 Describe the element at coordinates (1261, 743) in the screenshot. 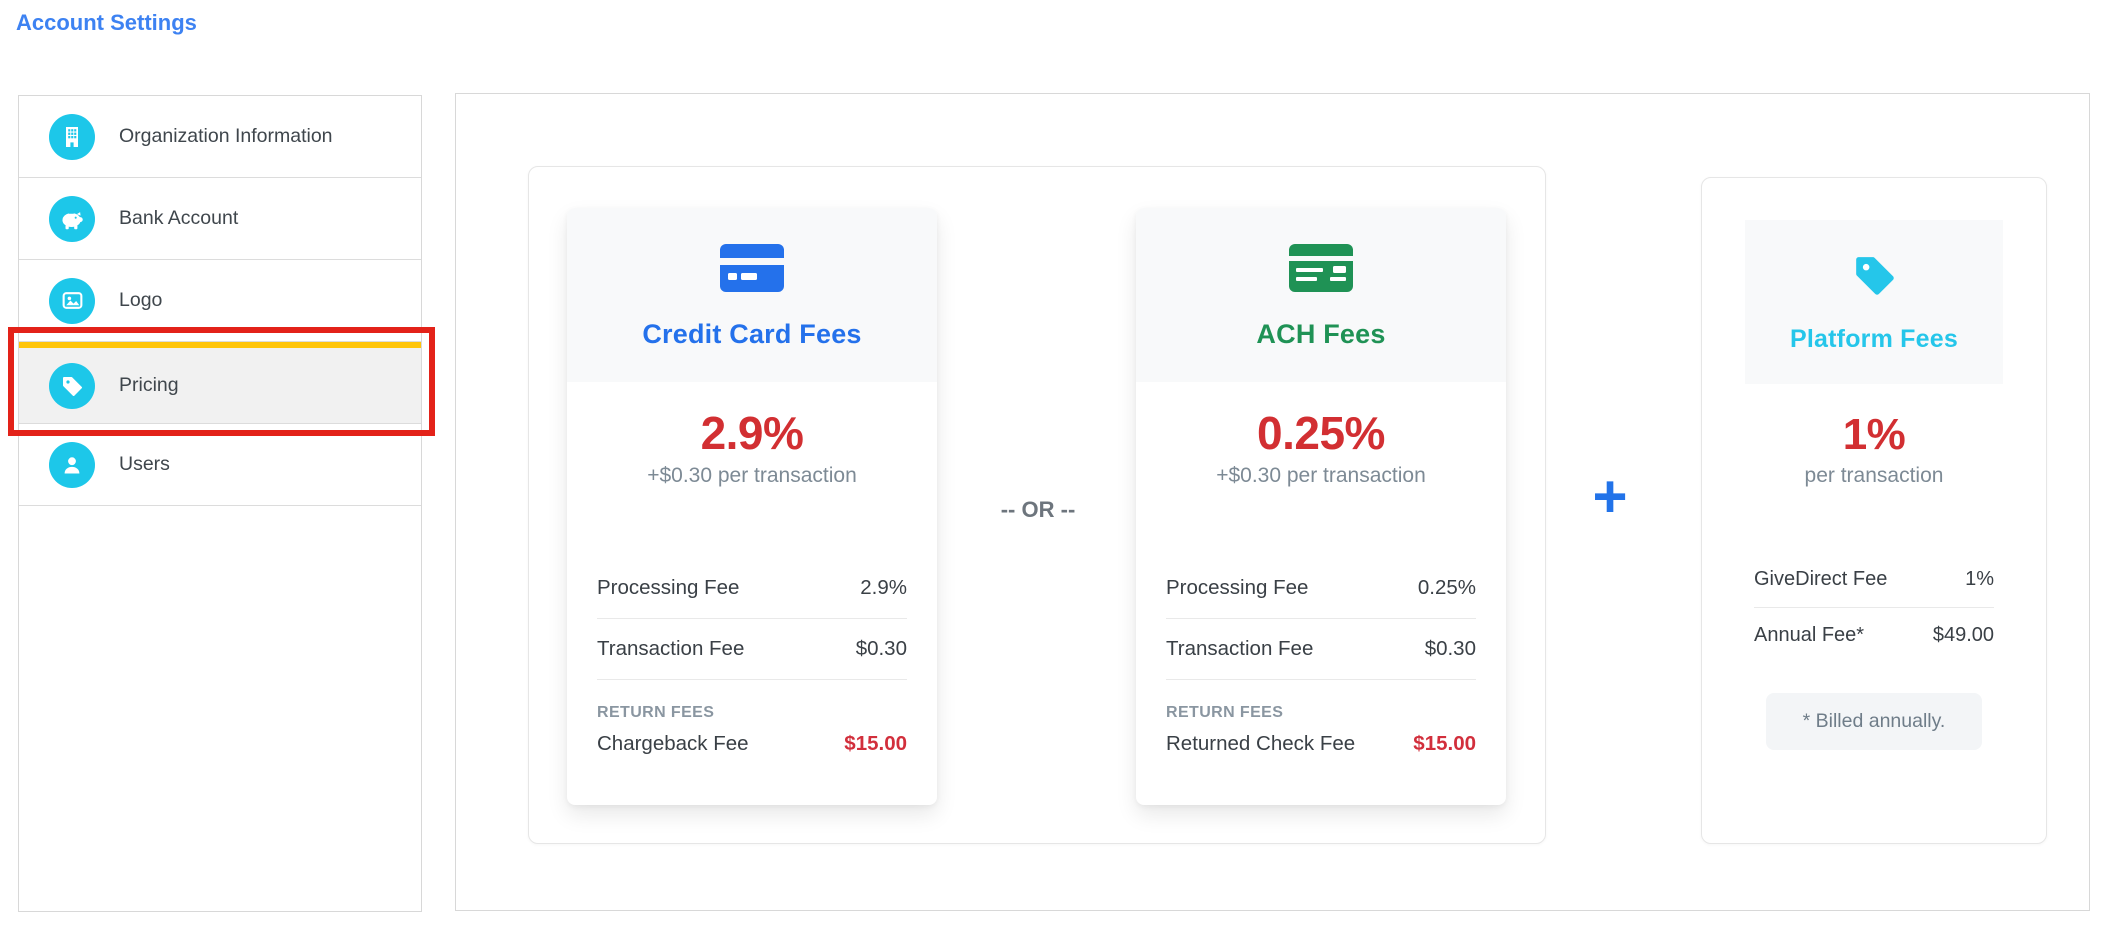

I see `fee-label: Returned Check Fee` at that location.